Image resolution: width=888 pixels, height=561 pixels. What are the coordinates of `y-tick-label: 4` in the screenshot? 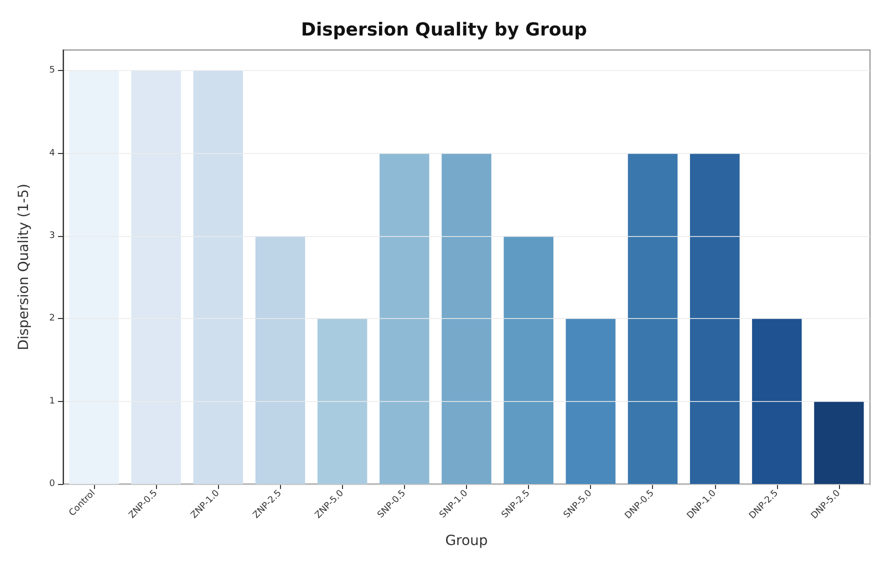 It's located at (52, 153).